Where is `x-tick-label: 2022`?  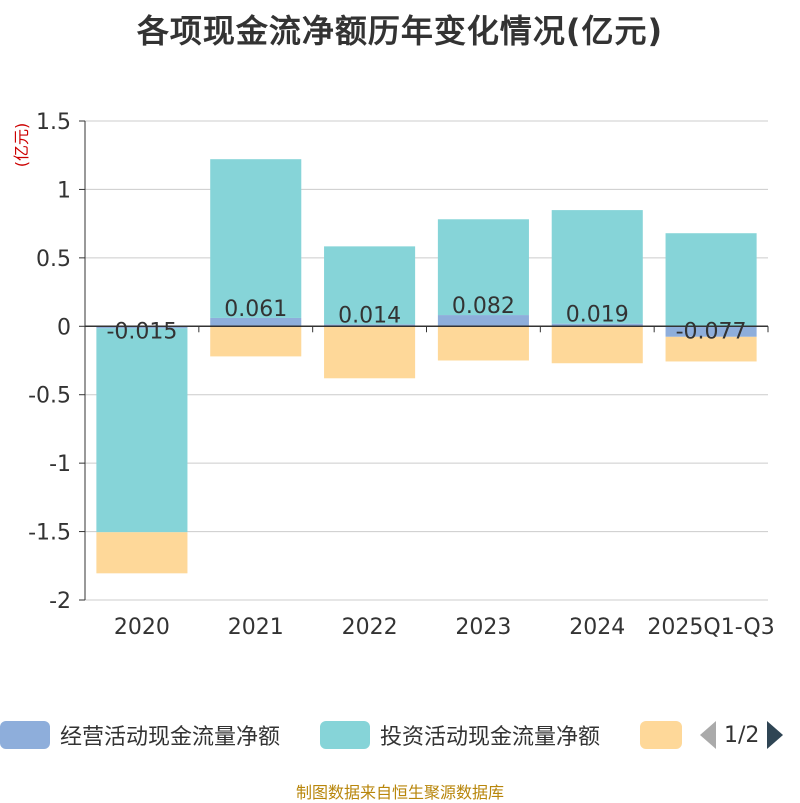
x-tick-label: 2022 is located at coordinates (370, 627).